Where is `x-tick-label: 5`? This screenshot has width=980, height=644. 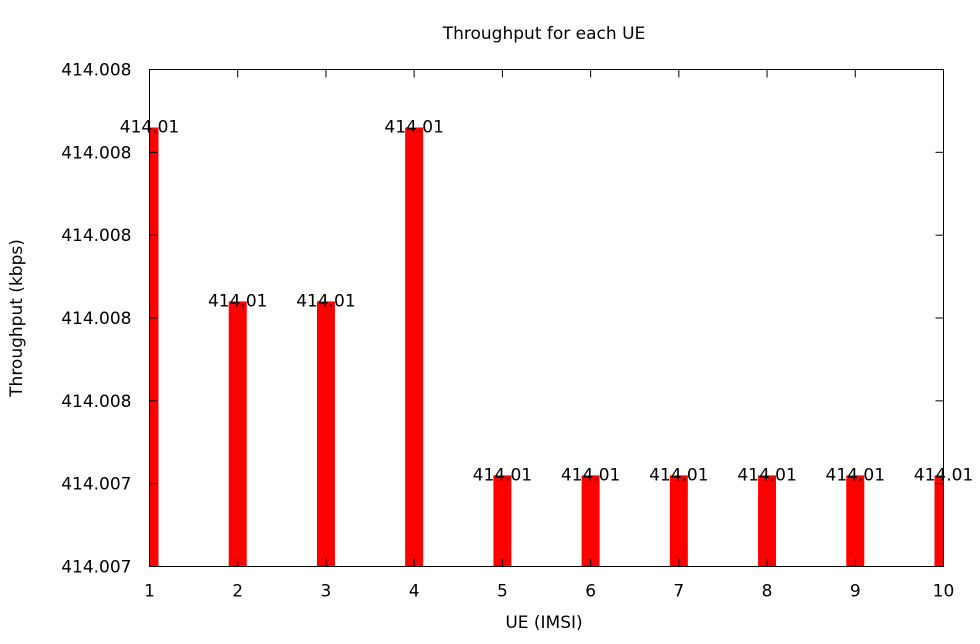 x-tick-label: 5 is located at coordinates (502, 592).